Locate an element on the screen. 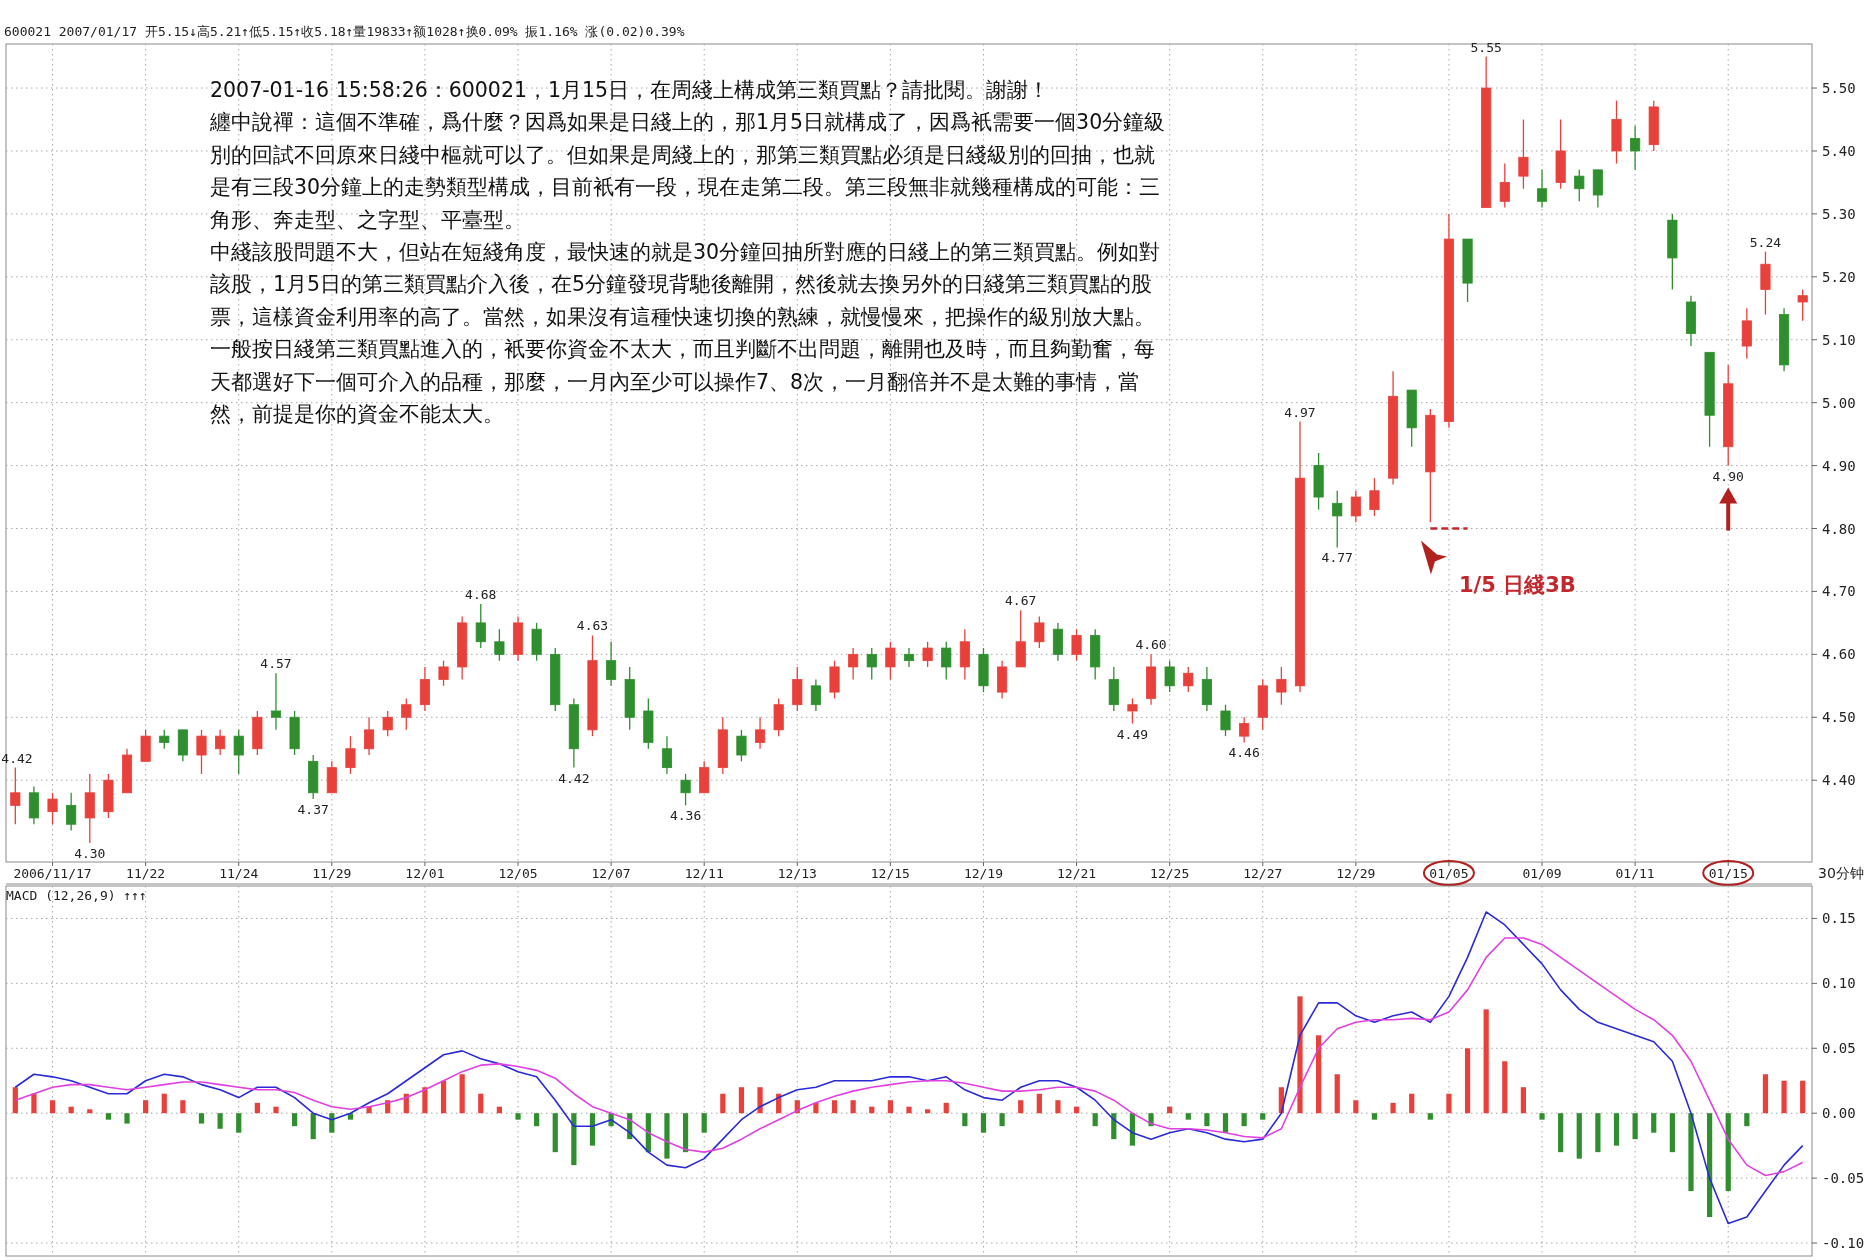  annotation: 4.36 is located at coordinates (685, 816).